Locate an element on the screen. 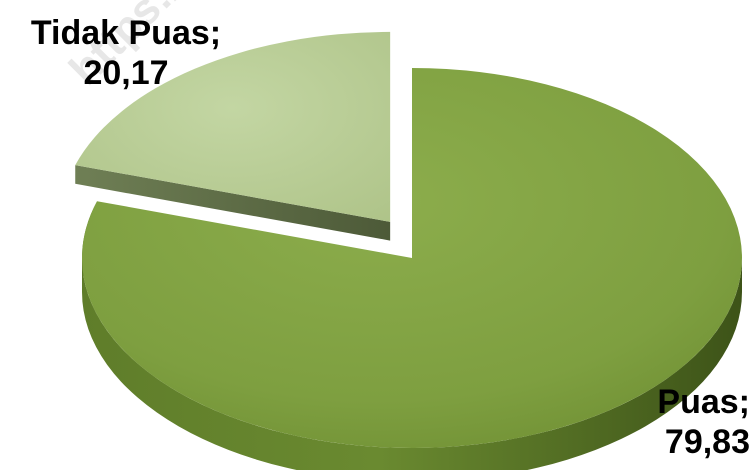 The width and height of the screenshot is (752, 470). data-label-value: 79,83 is located at coordinates (707, 442).